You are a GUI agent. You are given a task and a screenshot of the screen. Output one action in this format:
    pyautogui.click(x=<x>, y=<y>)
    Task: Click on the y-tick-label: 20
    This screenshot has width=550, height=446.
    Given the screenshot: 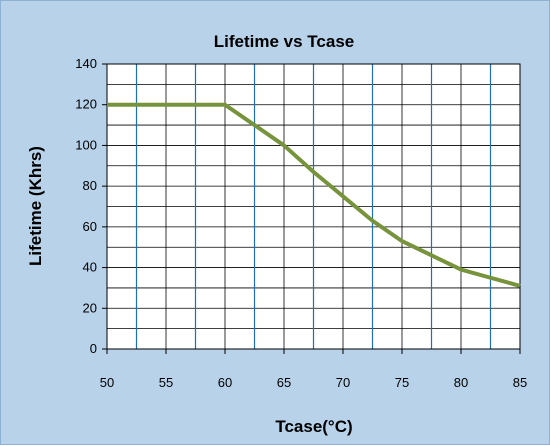 What is the action you would take?
    pyautogui.click(x=90, y=307)
    